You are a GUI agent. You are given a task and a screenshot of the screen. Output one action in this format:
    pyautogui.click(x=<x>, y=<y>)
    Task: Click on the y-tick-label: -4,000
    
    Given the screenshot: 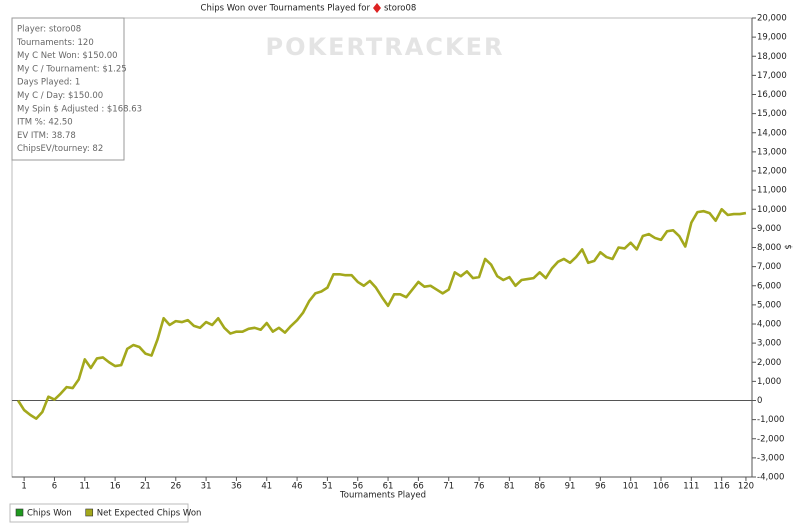 What is the action you would take?
    pyautogui.click(x=770, y=478)
    